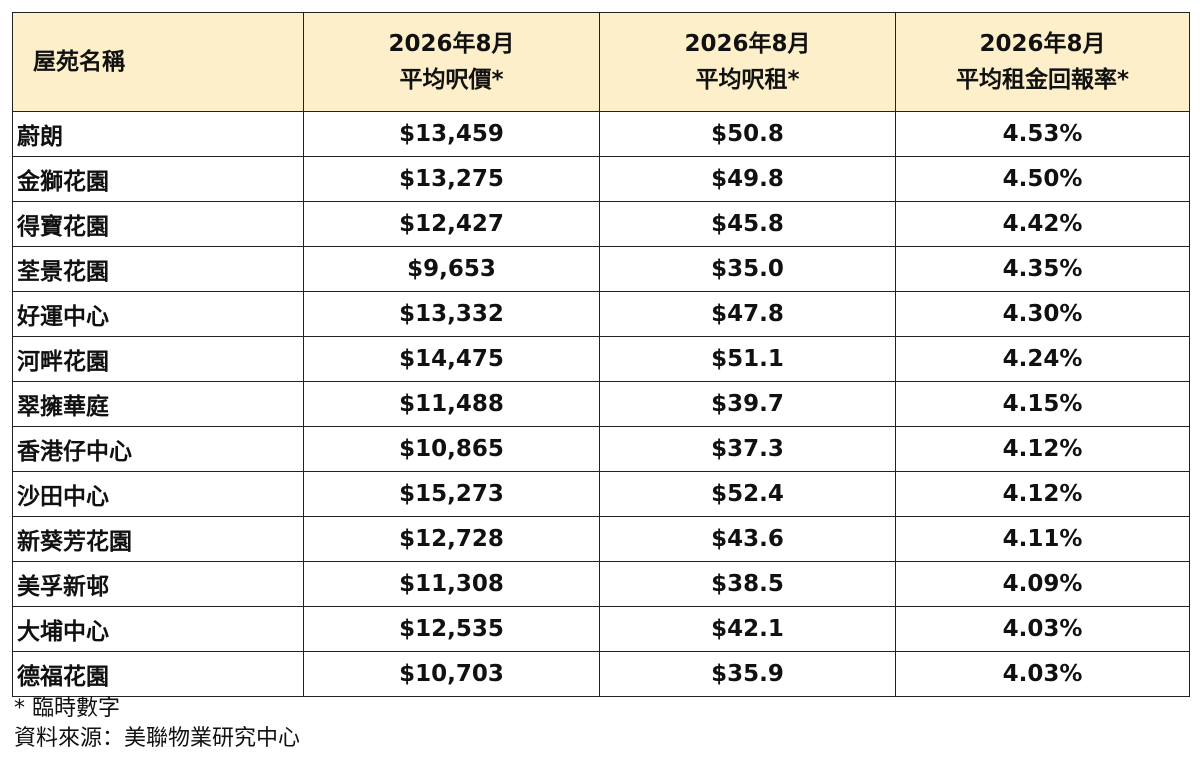 The width and height of the screenshot is (1200, 765). What do you see at coordinates (158, 359) in the screenshot?
I see `estate-name-cell: 河畔花園` at bounding box center [158, 359].